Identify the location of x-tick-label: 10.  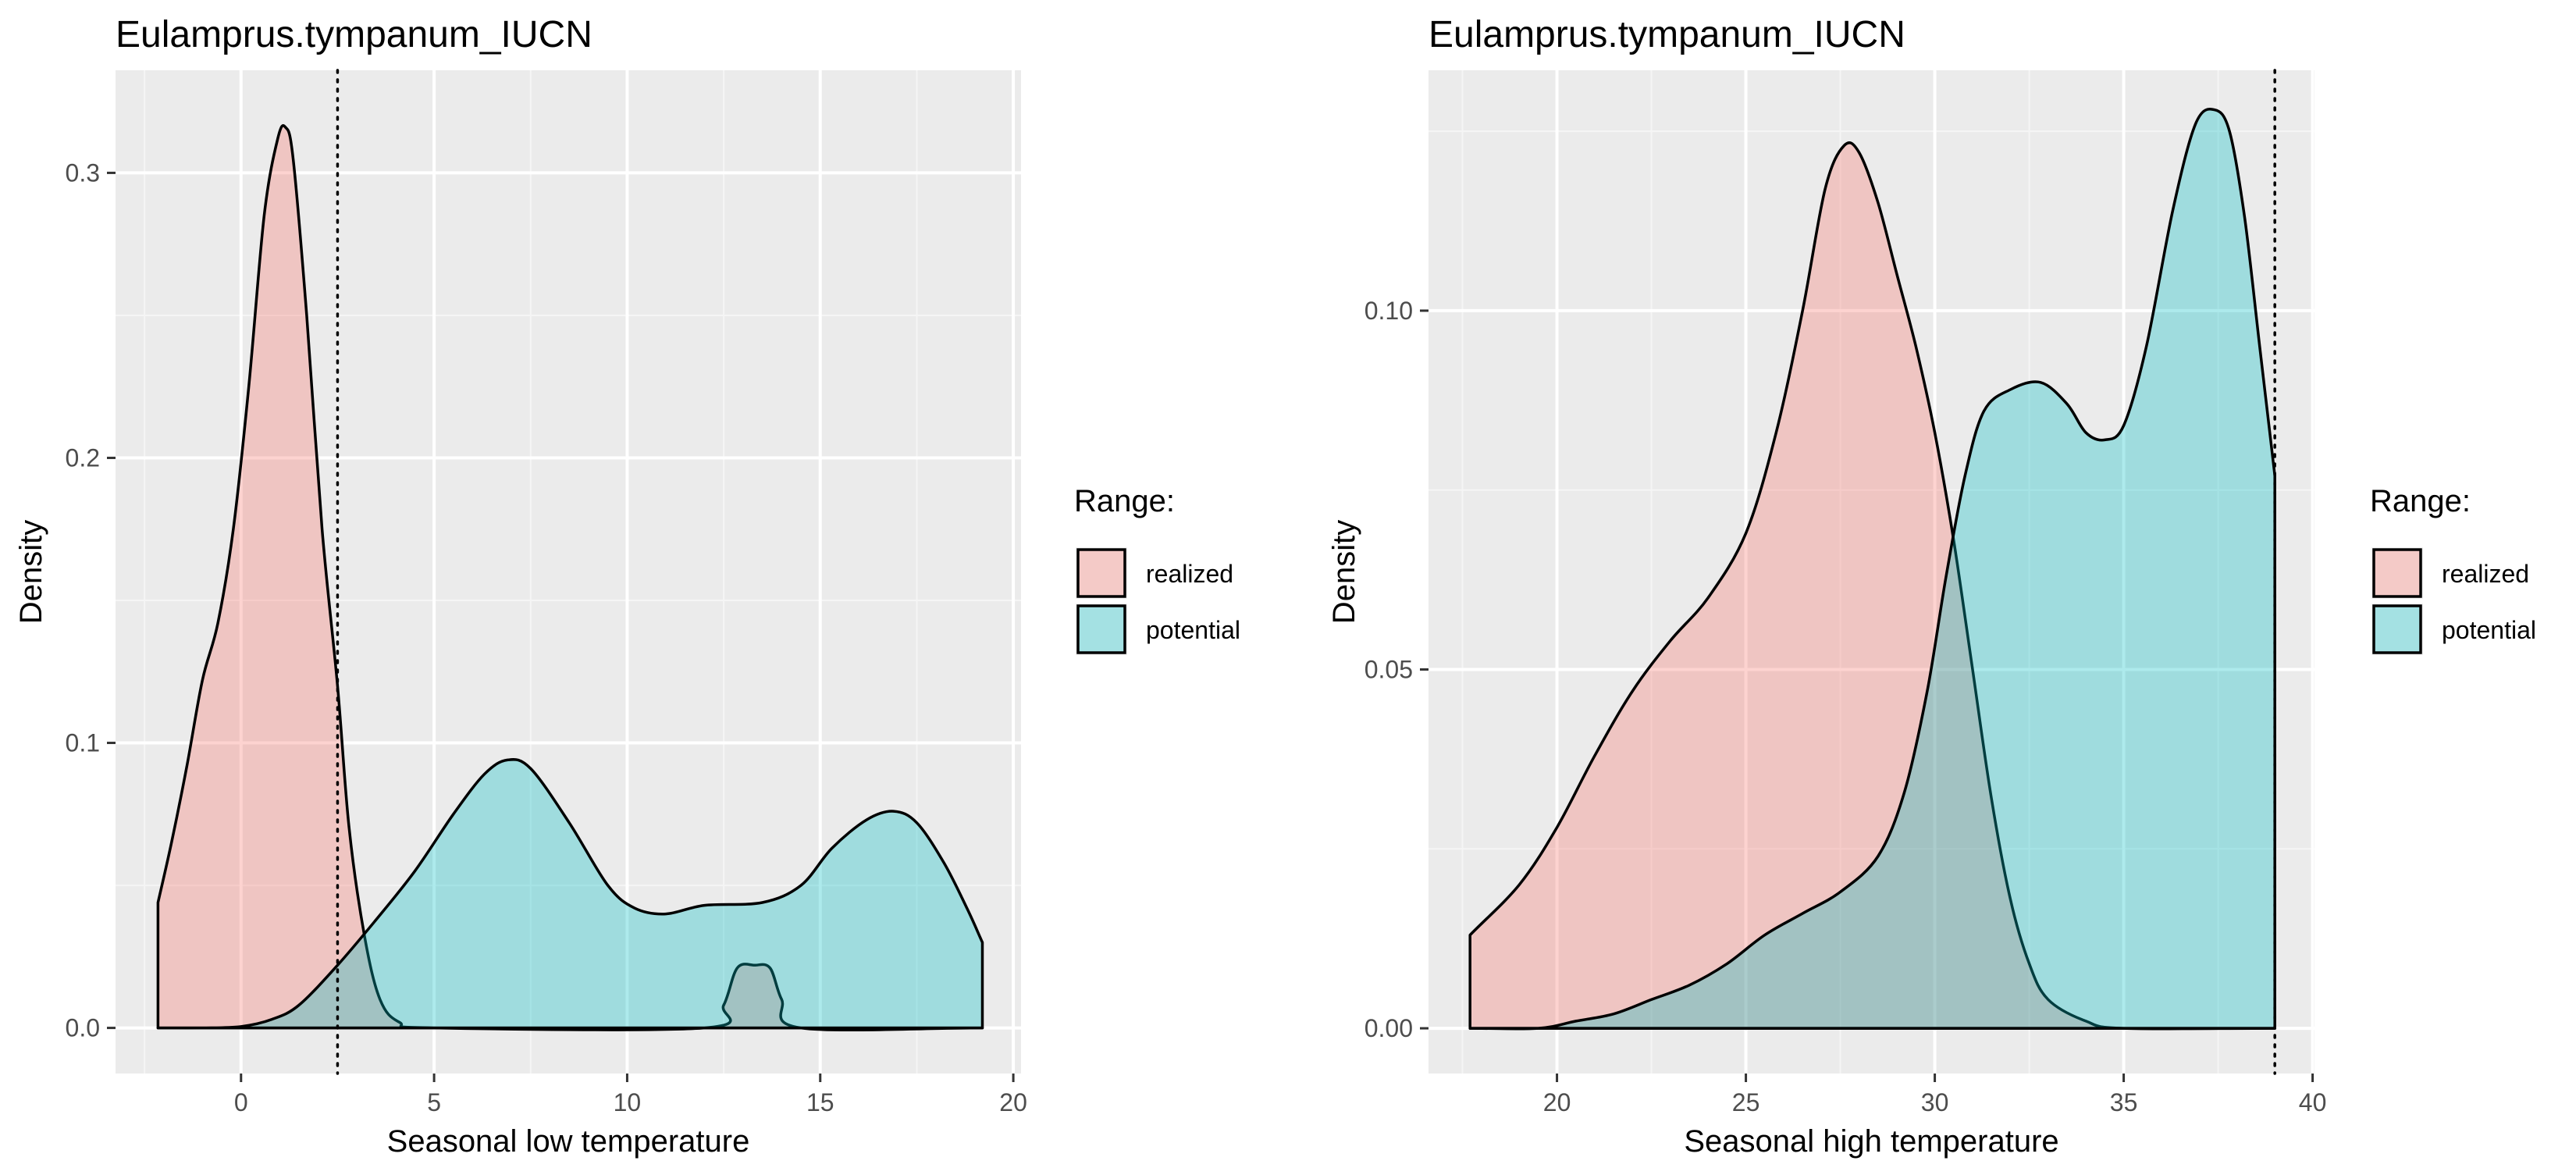
(628, 1102).